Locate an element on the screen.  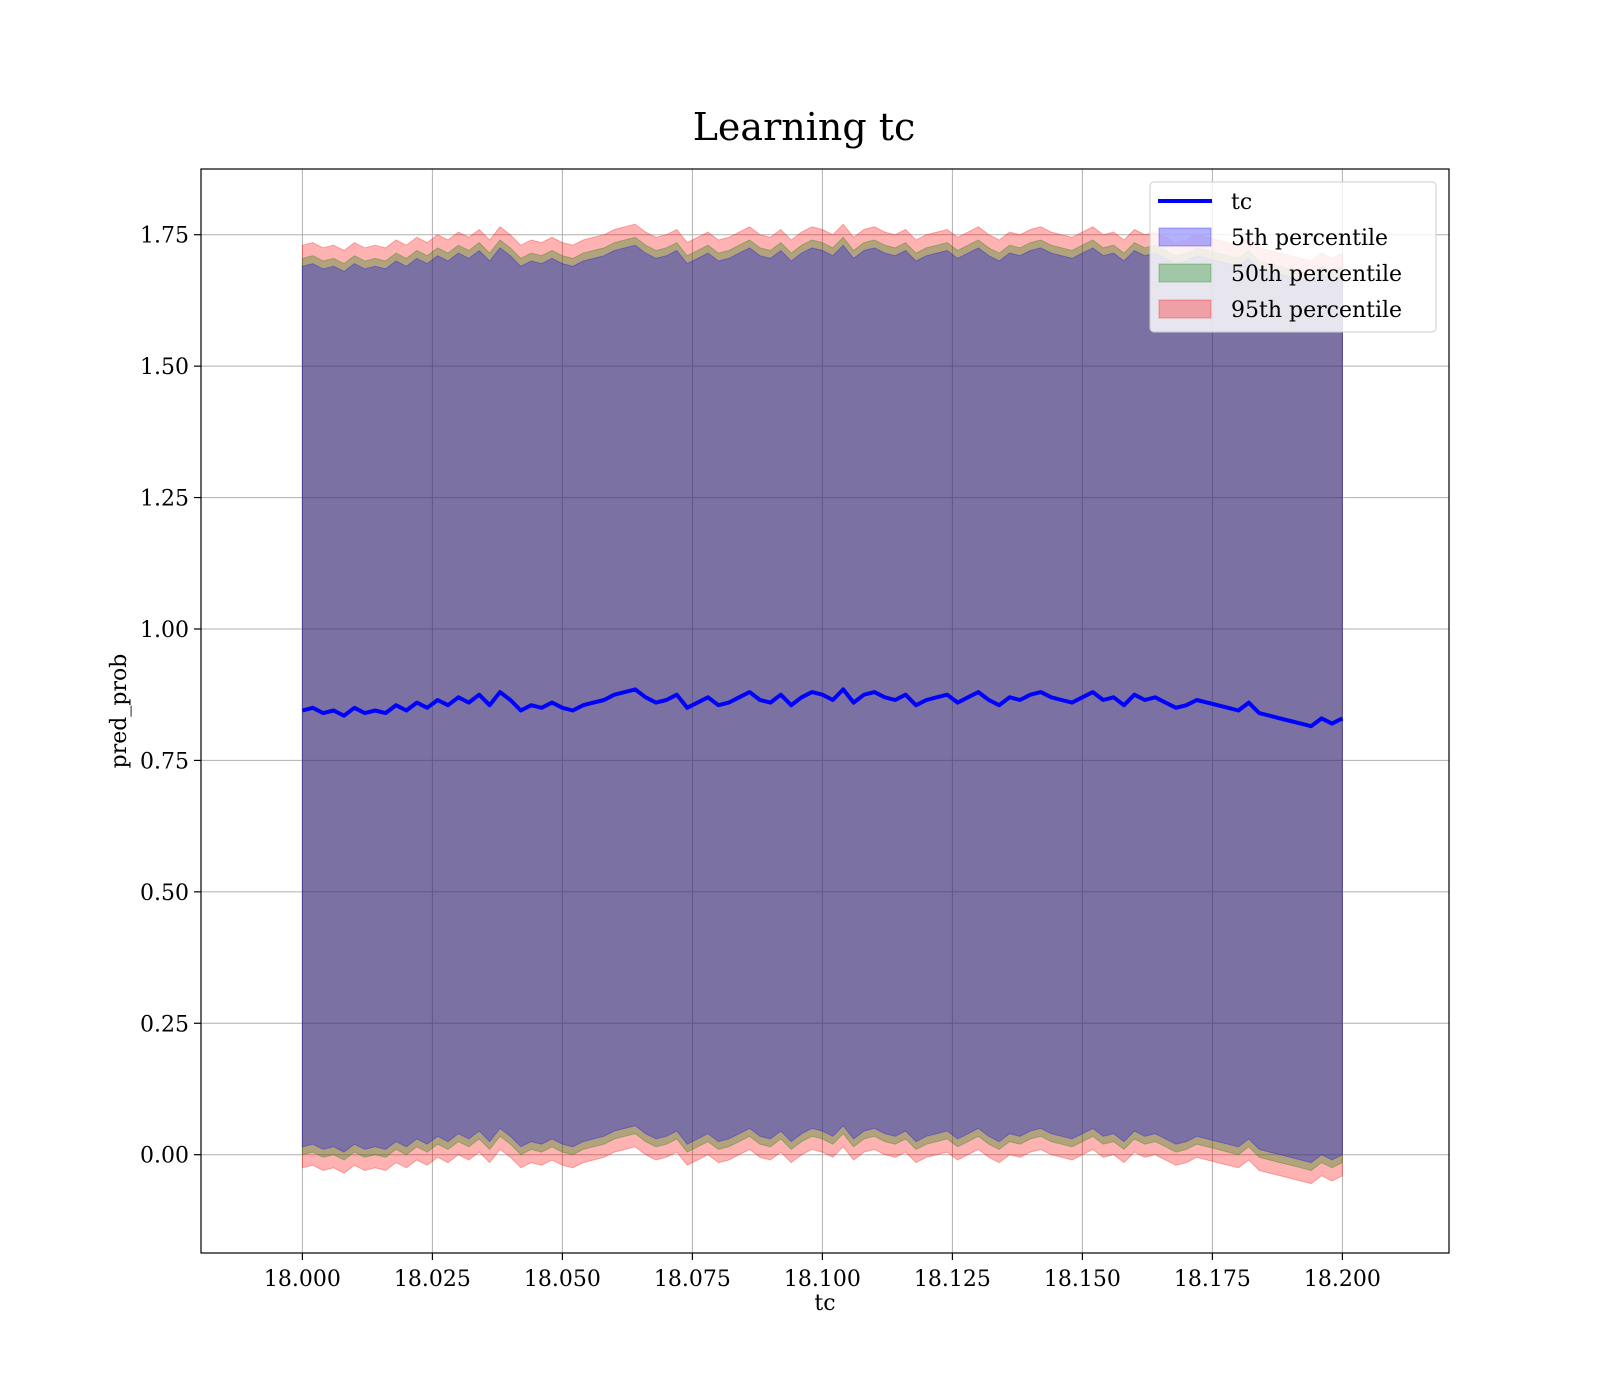
legend-frame is located at coordinates (1293, 257).